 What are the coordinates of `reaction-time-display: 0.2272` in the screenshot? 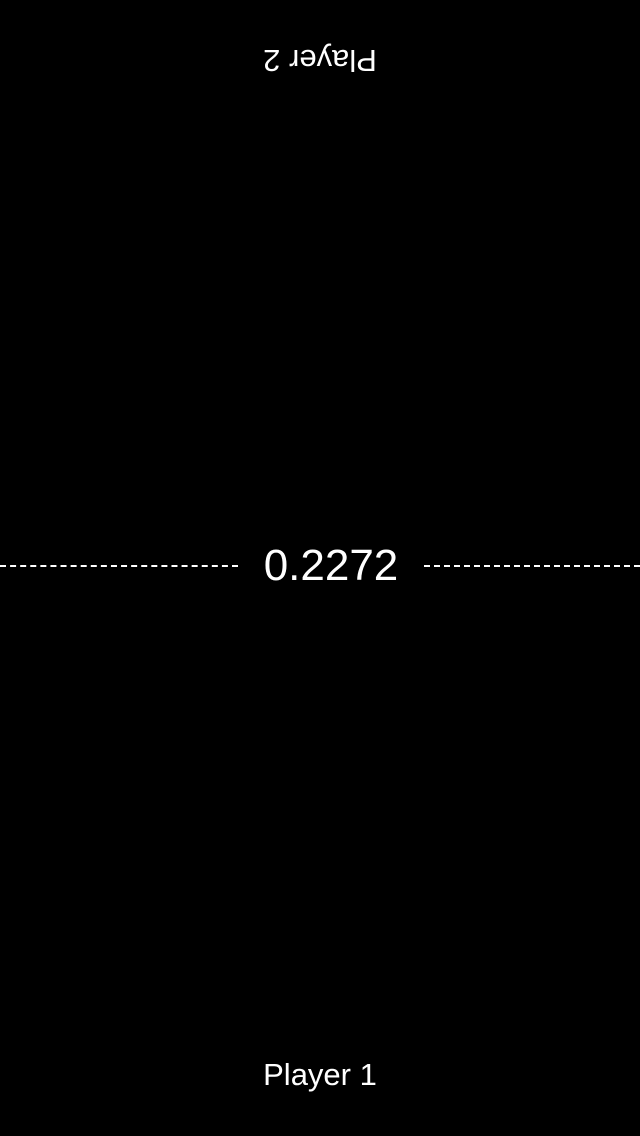 It's located at (331, 565).